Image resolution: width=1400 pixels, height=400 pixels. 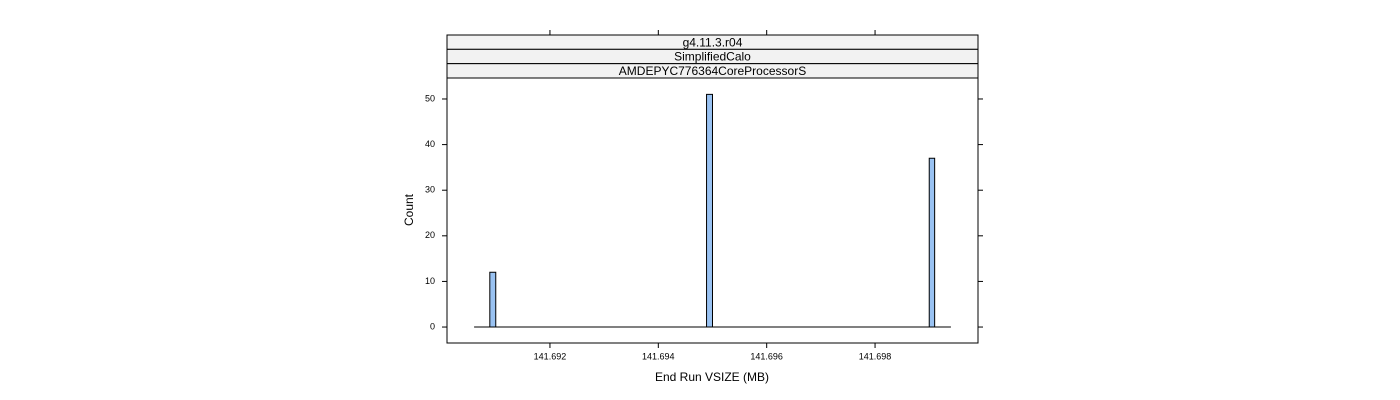 What do you see at coordinates (875, 356) in the screenshot?
I see `x-tick-label: 141.698` at bounding box center [875, 356].